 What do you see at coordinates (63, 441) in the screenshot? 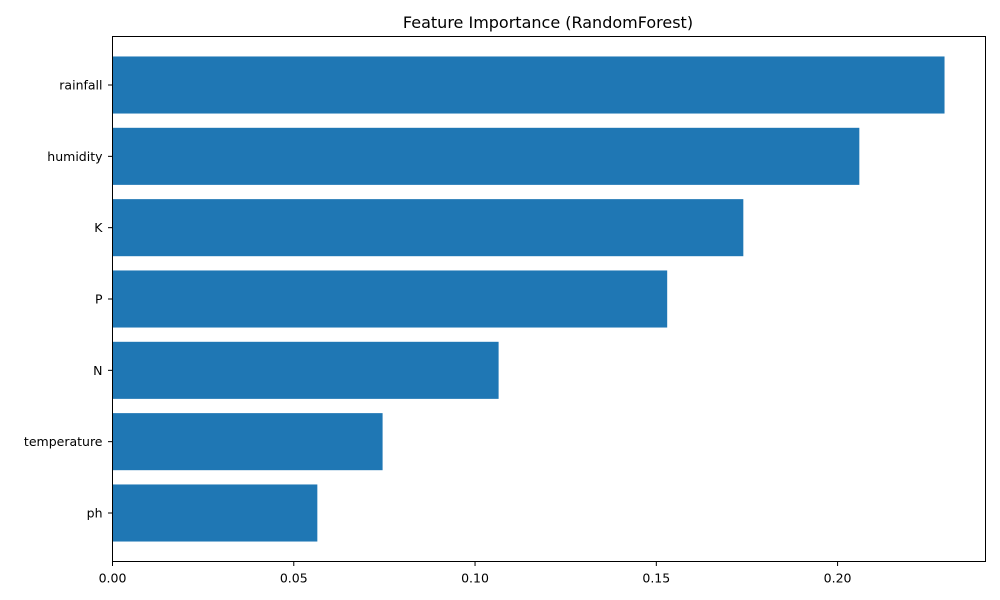
I see `y-tick-label-temperature: temperature` at bounding box center [63, 441].